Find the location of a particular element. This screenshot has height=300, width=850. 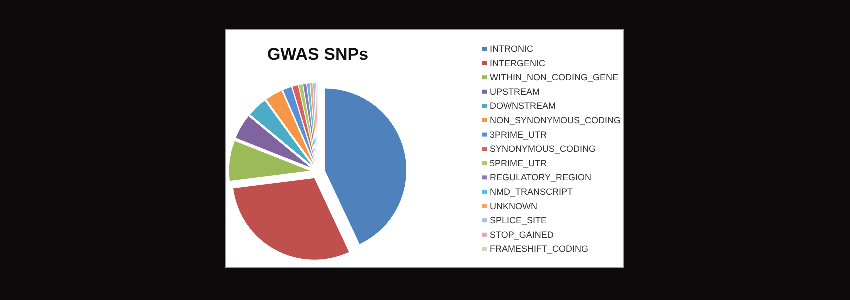

legend-label: INTERGENIC is located at coordinates (518, 63).